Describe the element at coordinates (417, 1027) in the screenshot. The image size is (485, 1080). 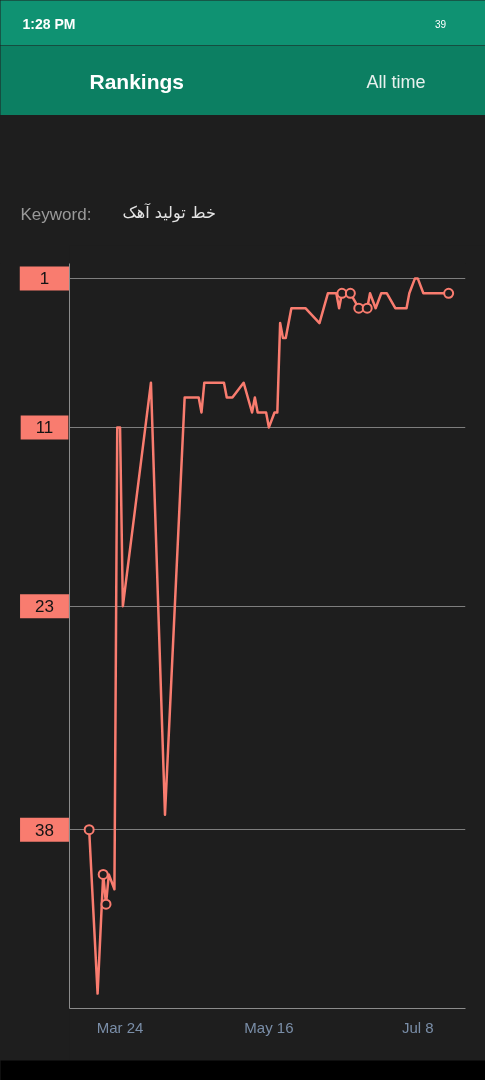
I see `x-tick-label: Jul 8` at that location.